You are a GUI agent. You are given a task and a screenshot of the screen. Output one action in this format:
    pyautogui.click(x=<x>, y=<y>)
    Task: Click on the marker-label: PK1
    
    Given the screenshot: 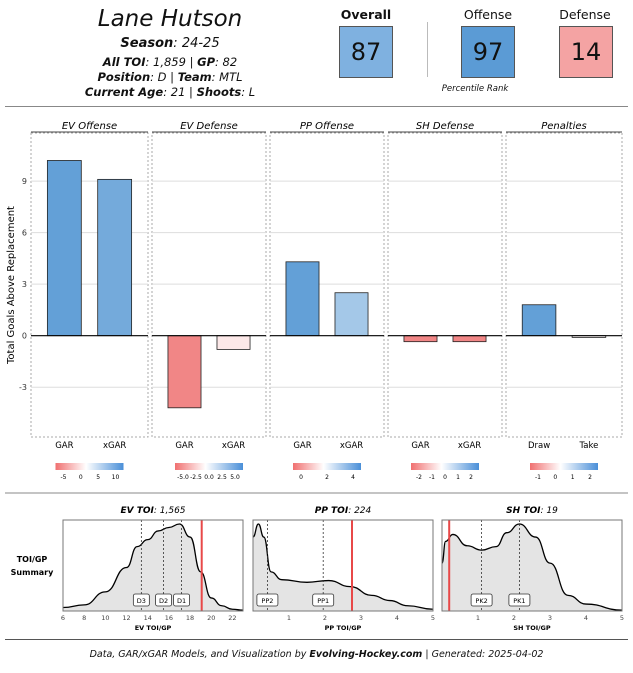 What is the action you would take?
    pyautogui.click(x=519, y=601)
    